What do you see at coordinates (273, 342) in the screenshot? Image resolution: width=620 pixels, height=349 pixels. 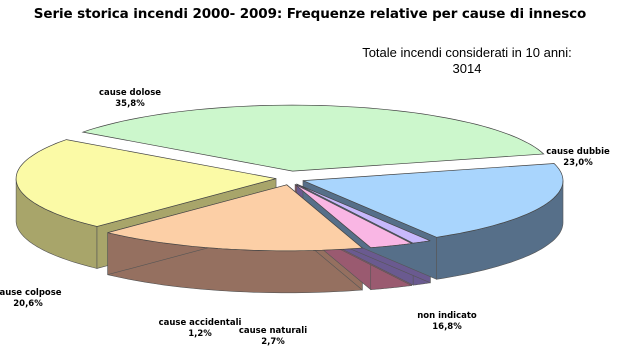 I see `slice-value-cause-naturali: 2,7%` at bounding box center [273, 342].